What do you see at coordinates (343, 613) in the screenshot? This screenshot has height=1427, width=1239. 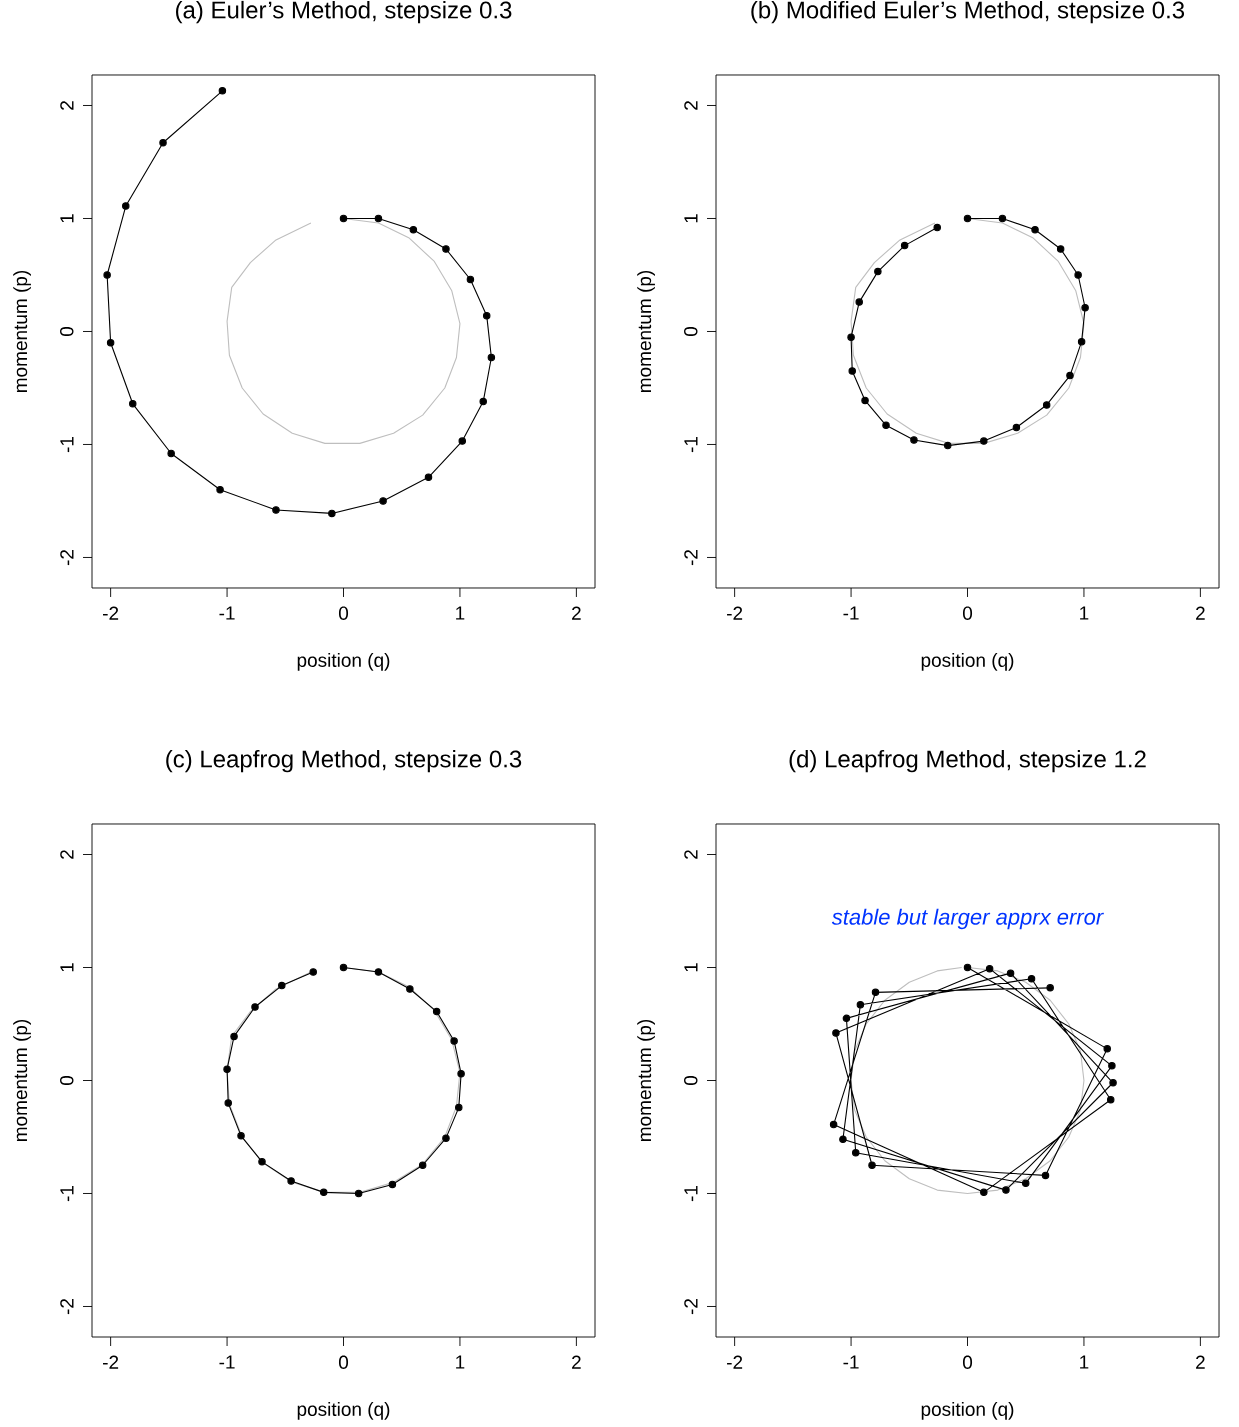 I see `x-tick-label: 0` at bounding box center [343, 613].